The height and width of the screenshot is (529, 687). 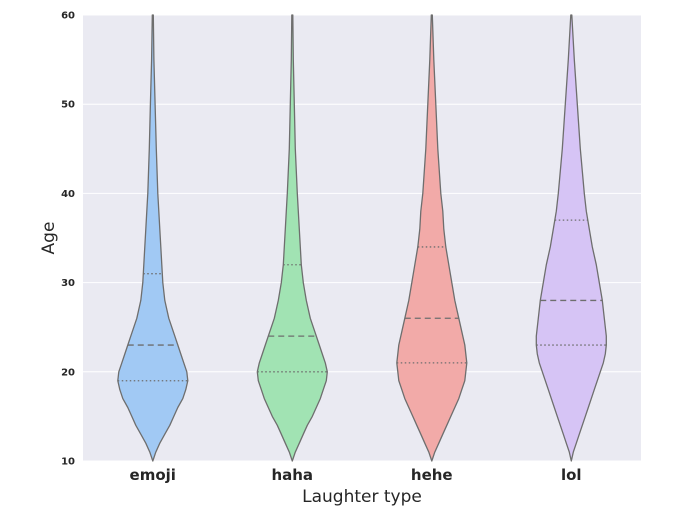 What do you see at coordinates (153, 475) in the screenshot?
I see `x-tick-label: emoji` at bounding box center [153, 475].